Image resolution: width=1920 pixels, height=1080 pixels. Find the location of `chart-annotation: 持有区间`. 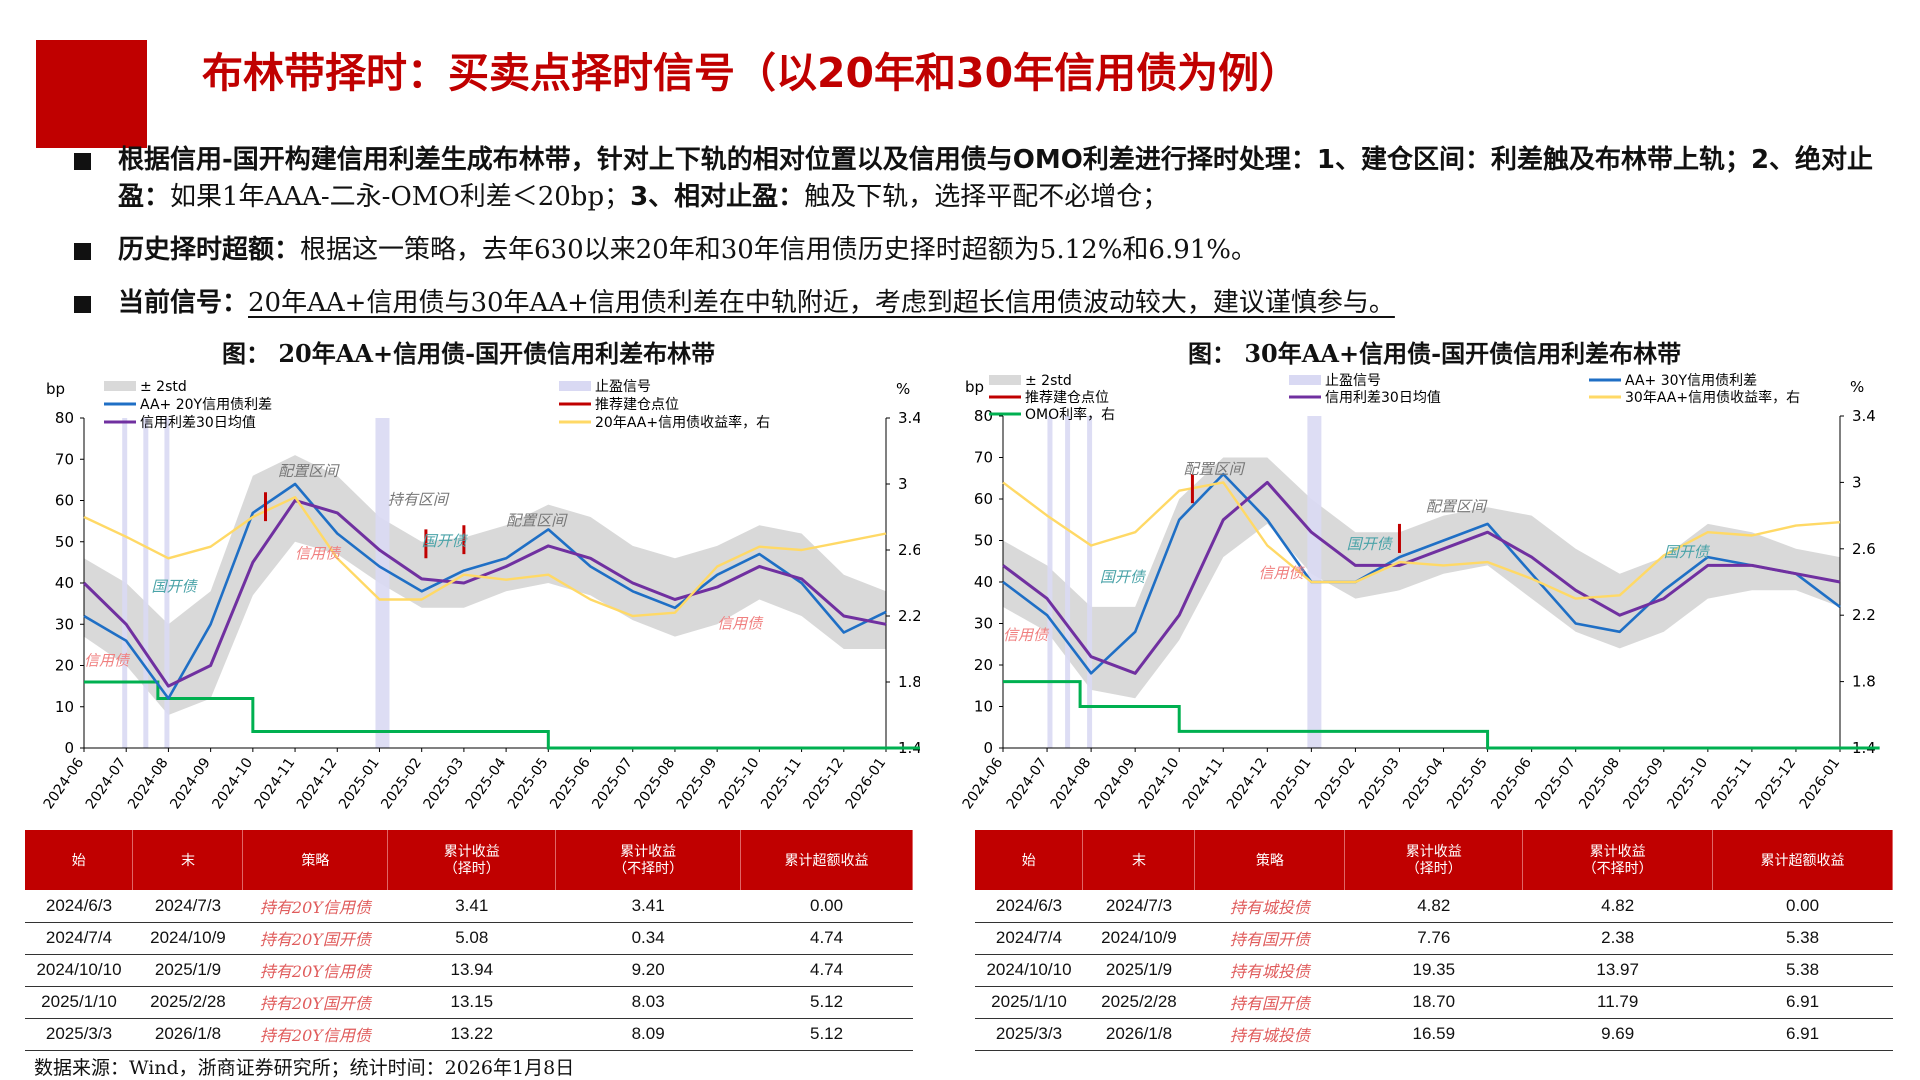

chart-annotation: 持有区间 is located at coordinates (419, 500).